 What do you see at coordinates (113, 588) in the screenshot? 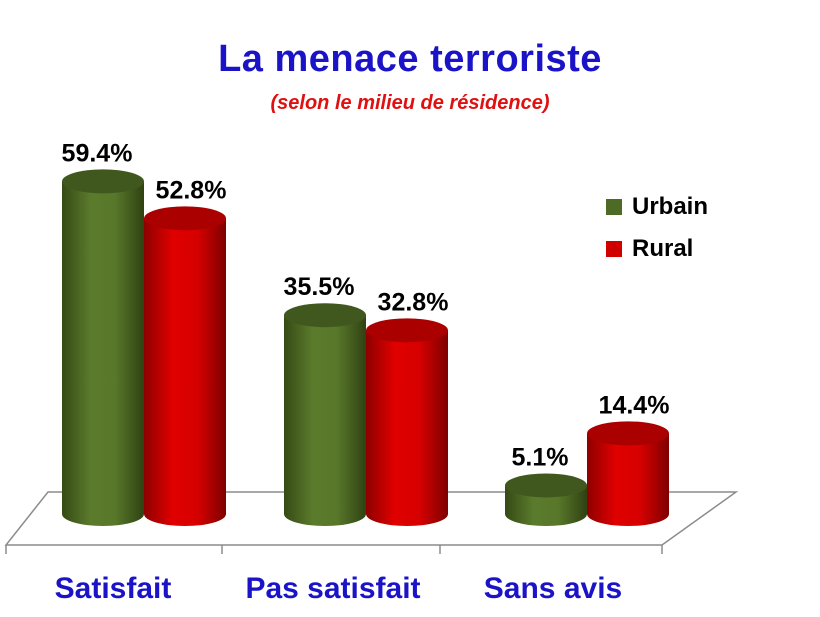
I see `category-label-1: Satisfait` at bounding box center [113, 588].